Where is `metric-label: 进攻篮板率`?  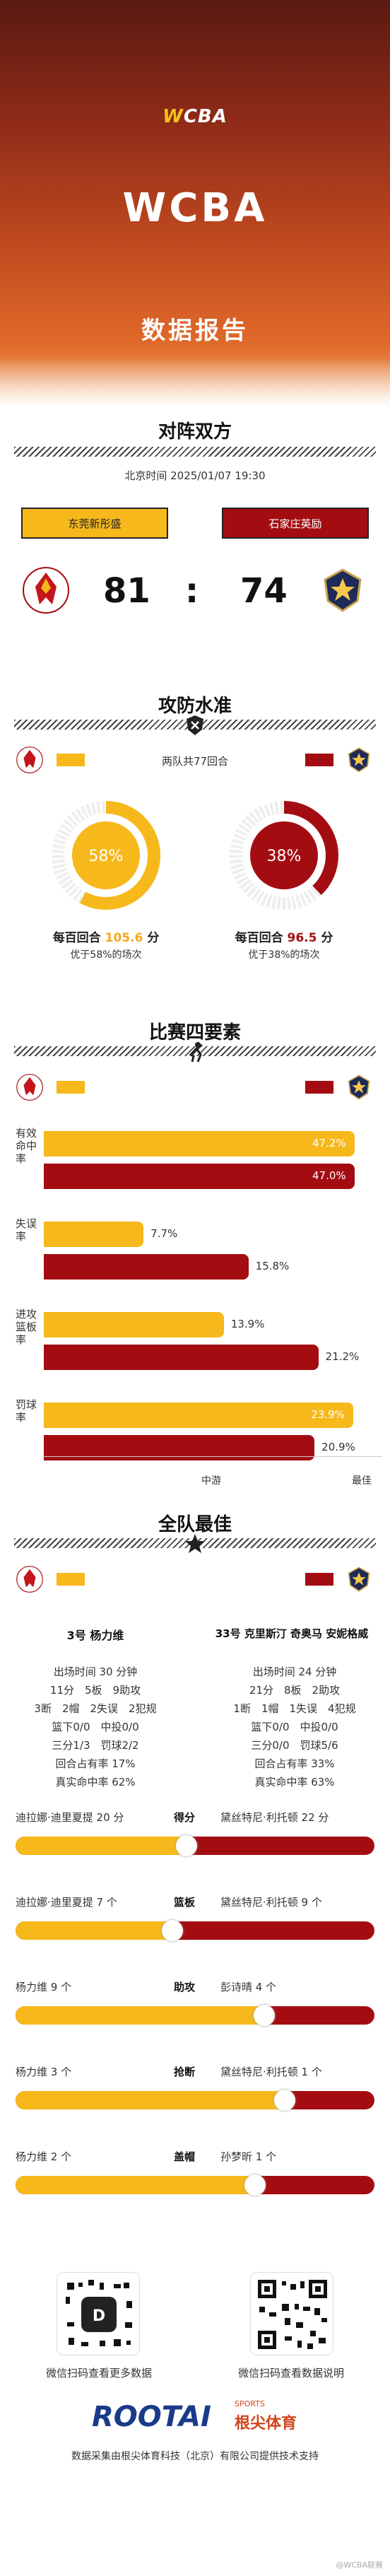
metric-label: 进攻篮板率 is located at coordinates (27, 1327).